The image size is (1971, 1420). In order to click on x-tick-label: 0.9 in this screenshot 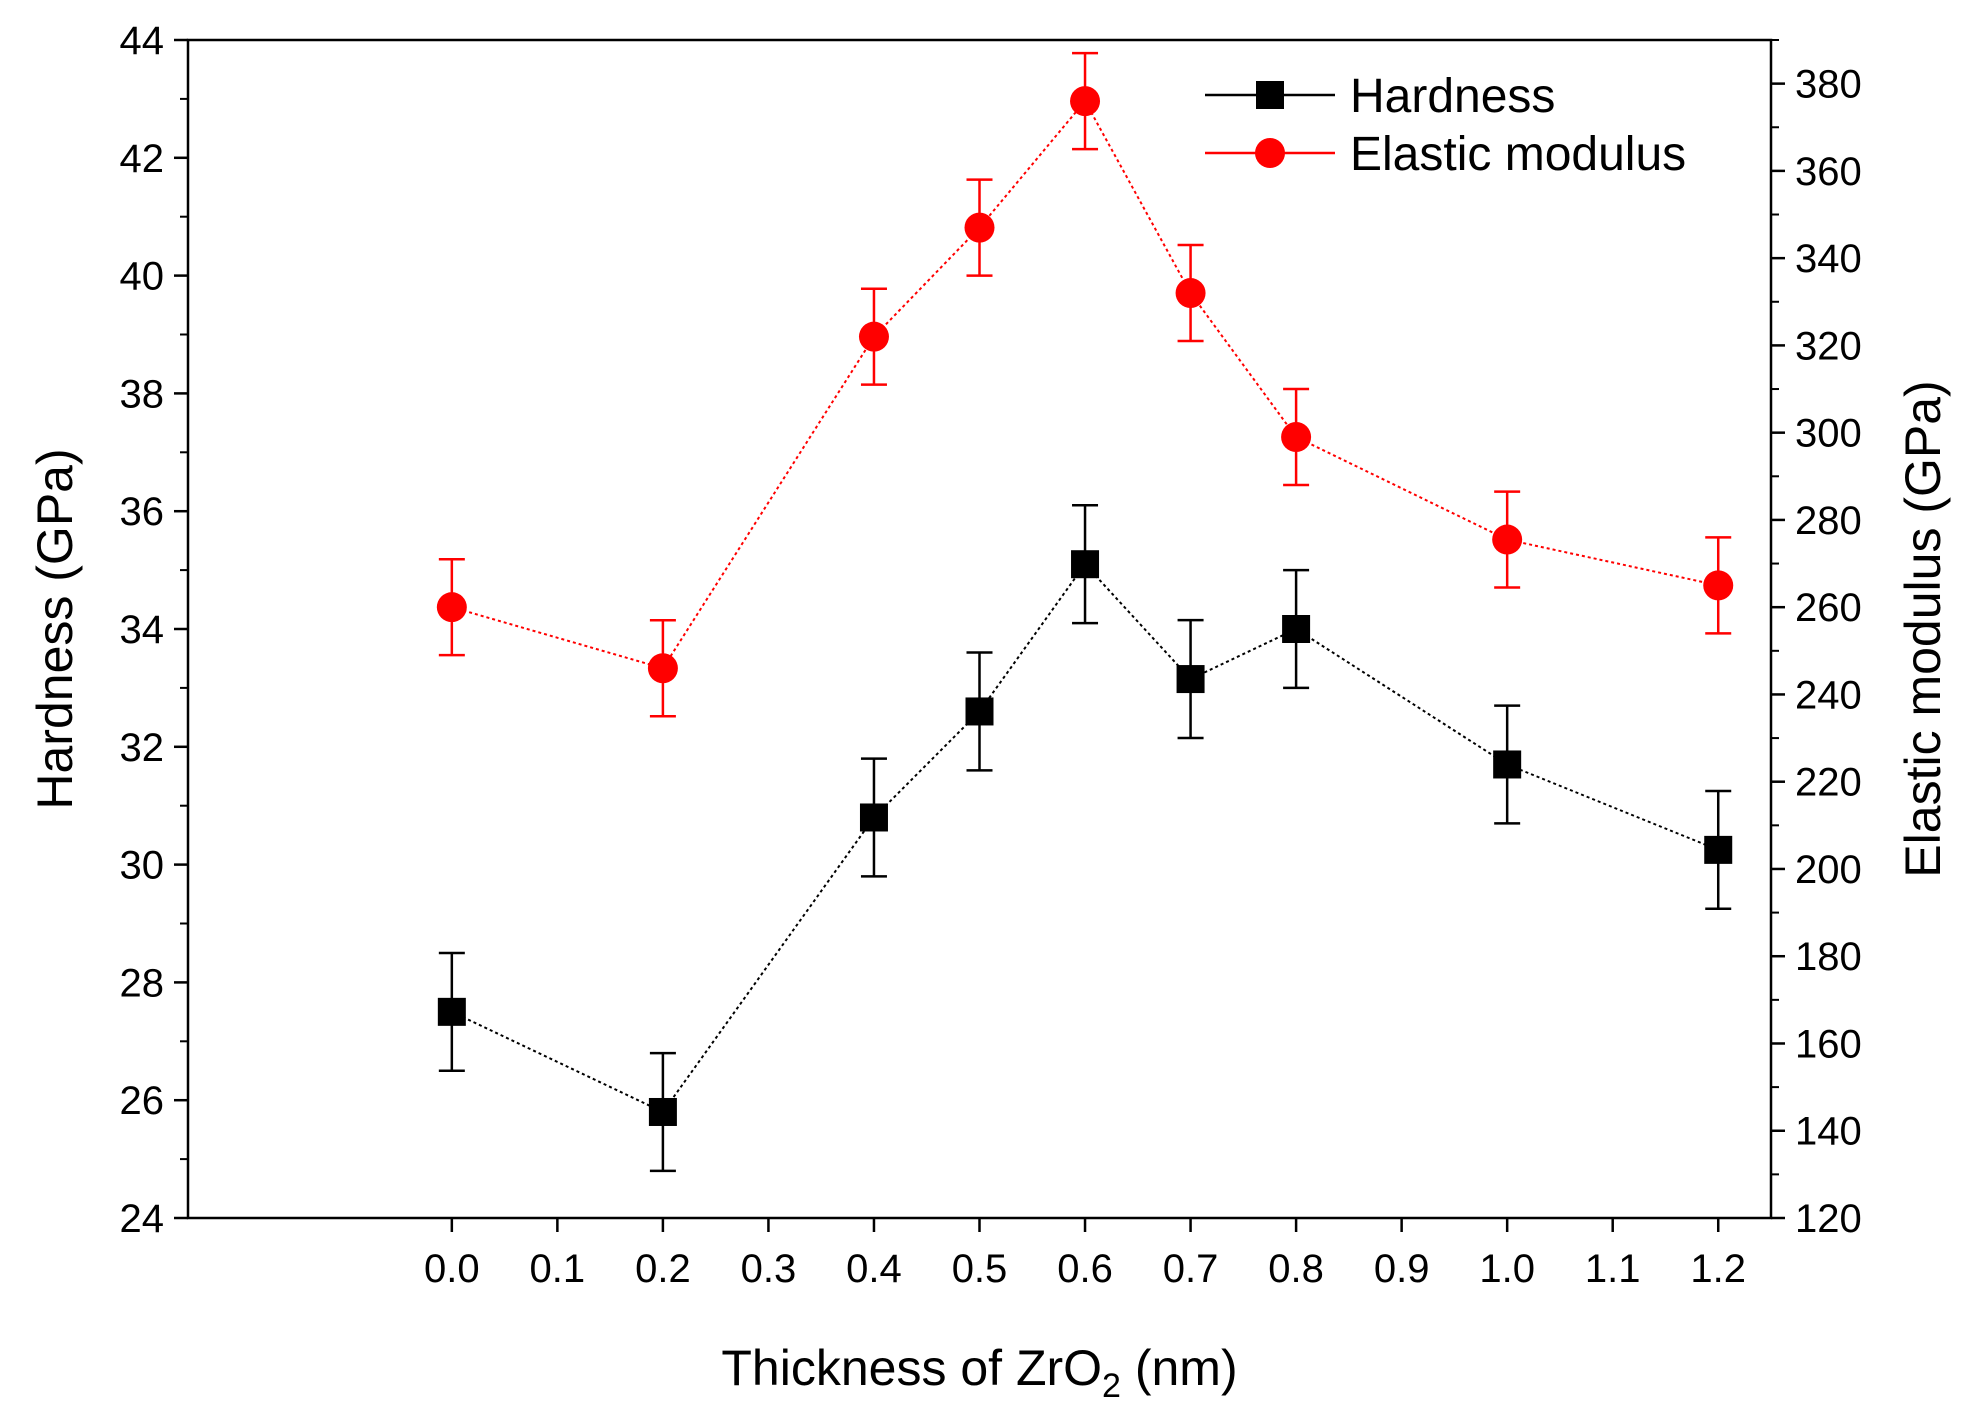, I will do `click(1402, 1269)`.